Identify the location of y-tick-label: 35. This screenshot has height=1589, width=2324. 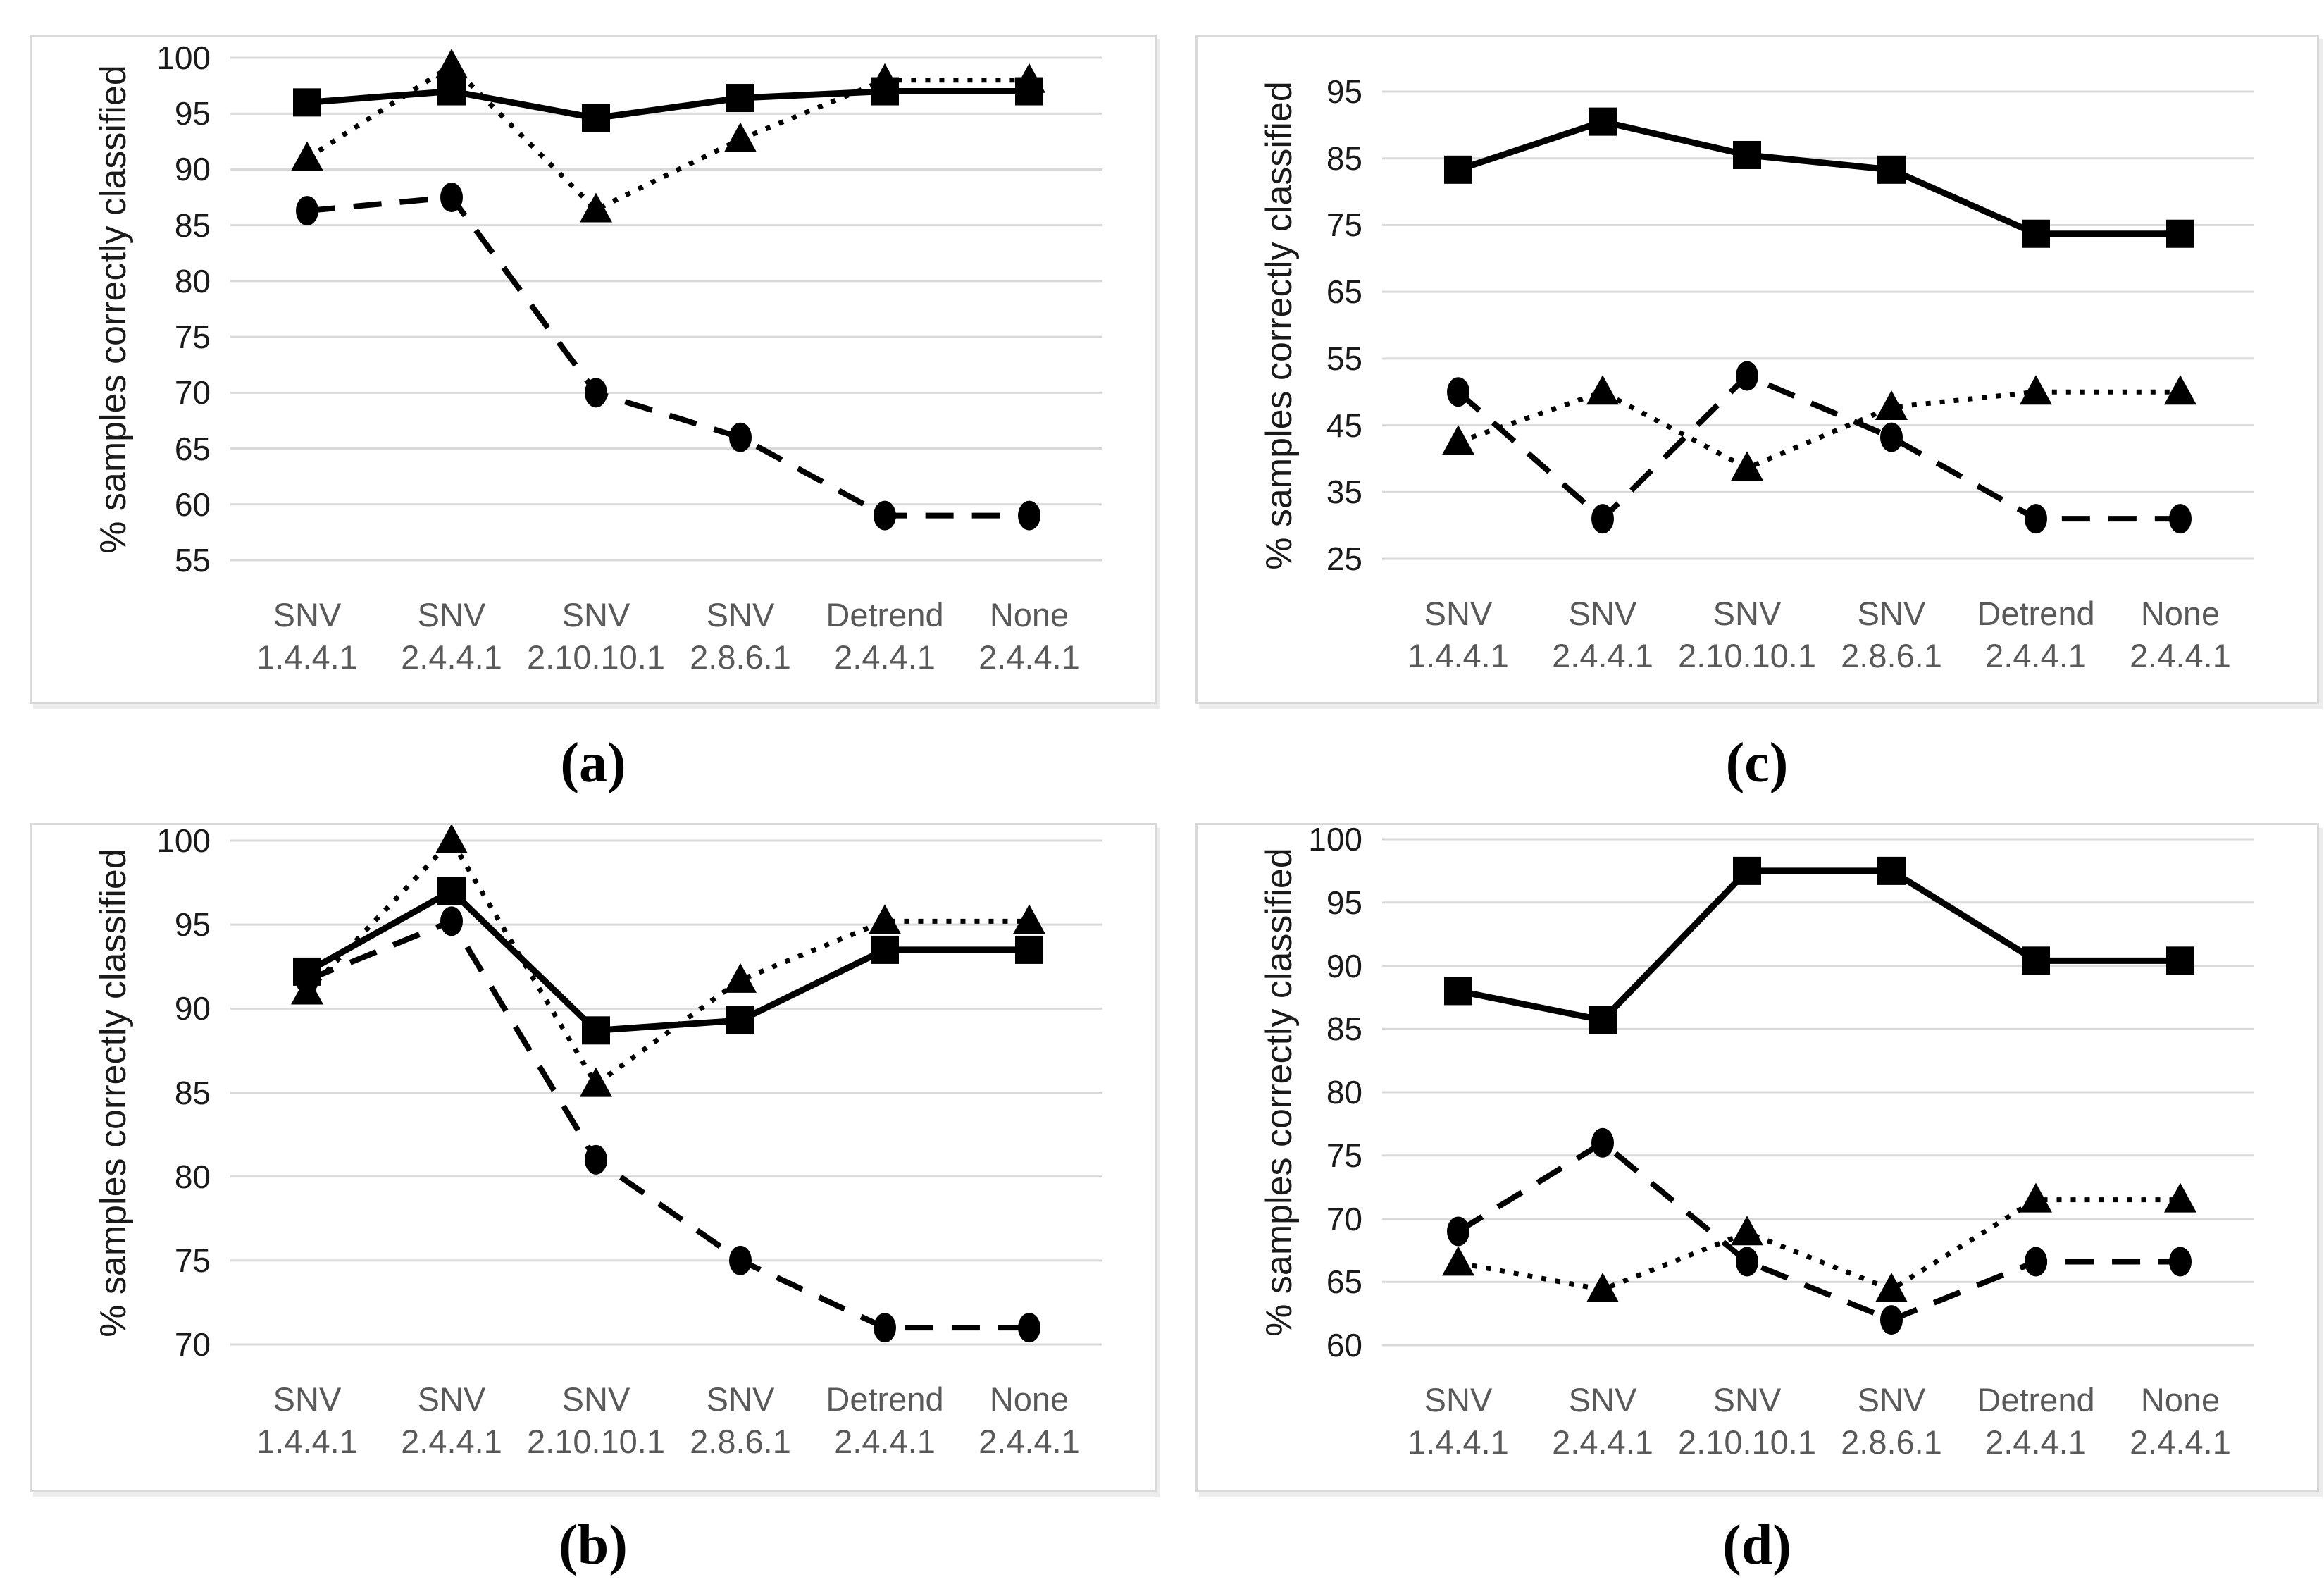
(1344, 493).